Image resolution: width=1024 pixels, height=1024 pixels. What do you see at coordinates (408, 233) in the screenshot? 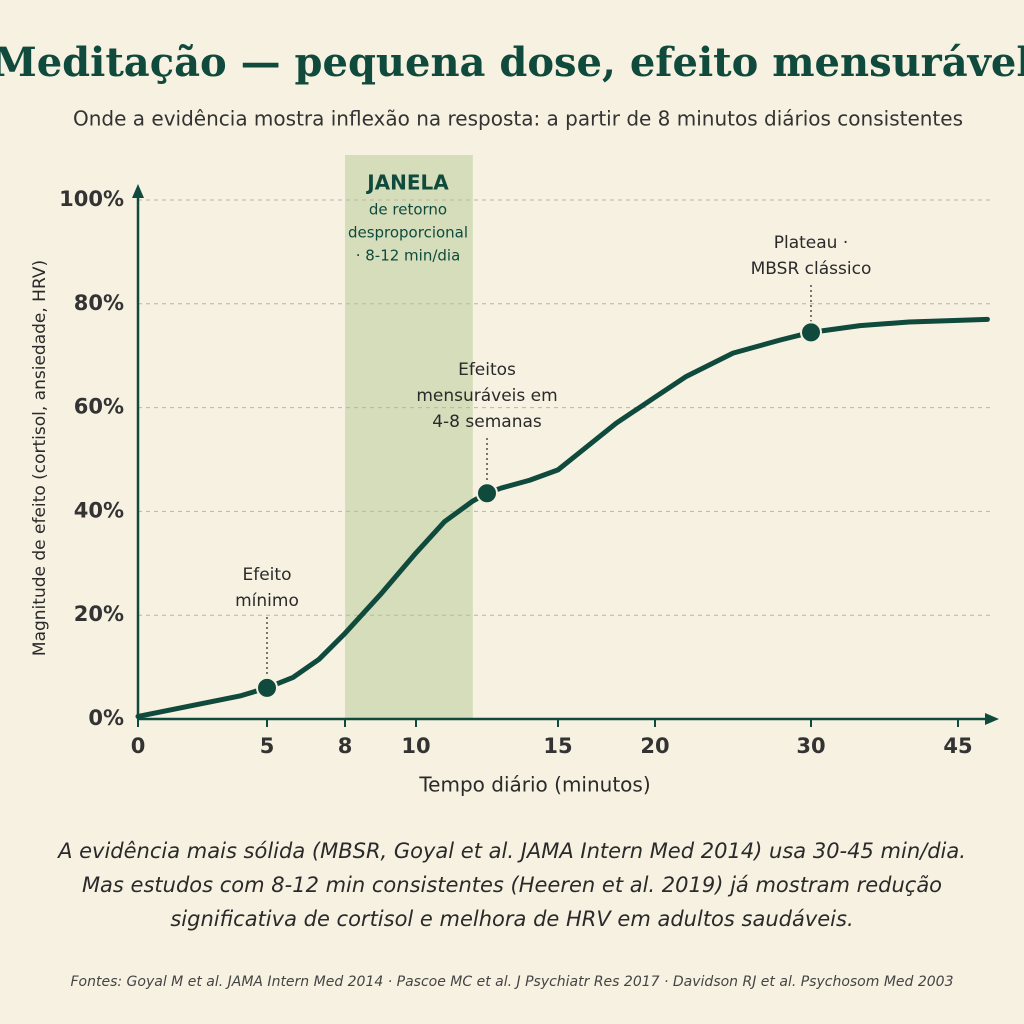
I see `window-text: desproporcional` at bounding box center [408, 233].